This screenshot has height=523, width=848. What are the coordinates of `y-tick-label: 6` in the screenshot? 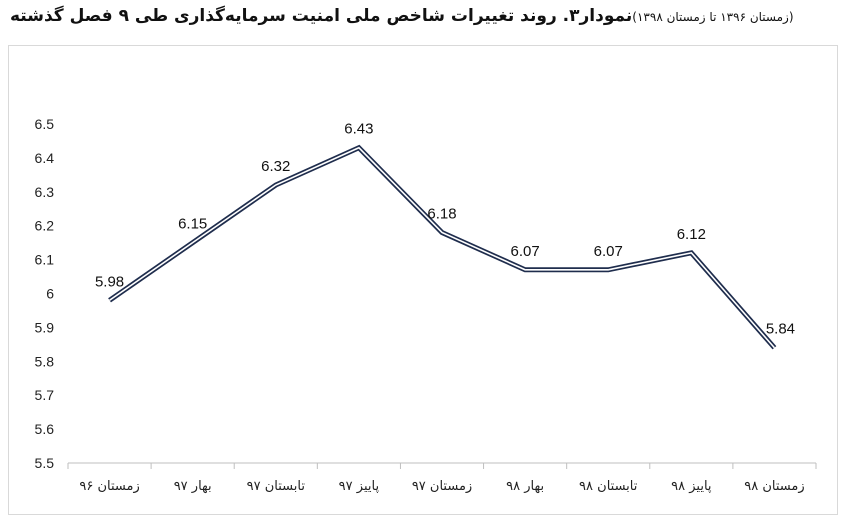 It's located at (50, 294).